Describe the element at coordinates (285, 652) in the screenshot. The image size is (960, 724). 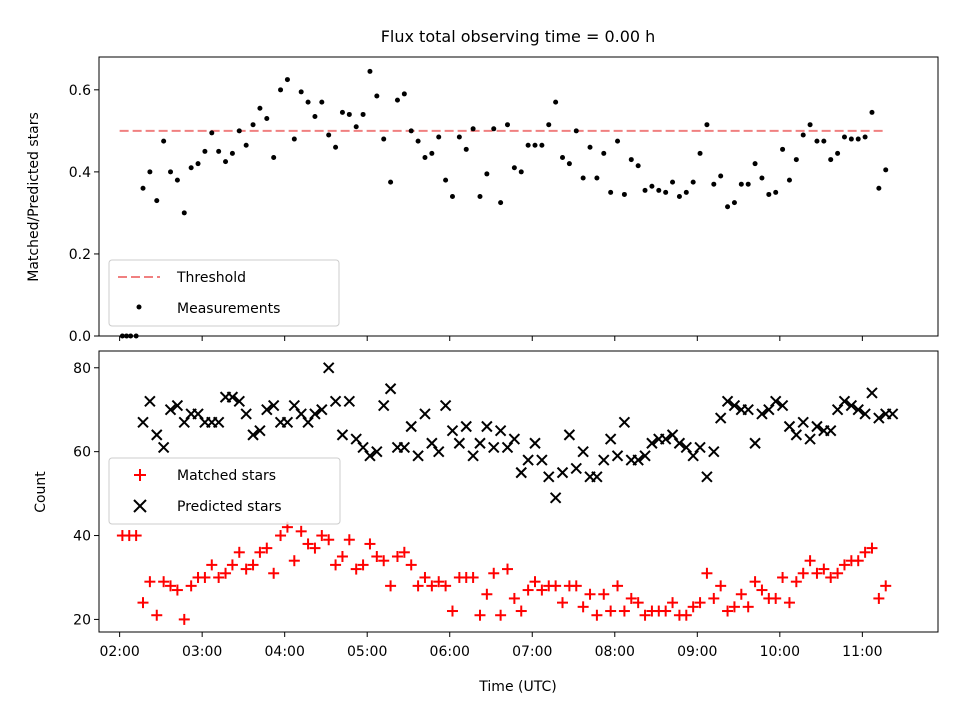
I see `x-tick-label: 04:00` at that location.